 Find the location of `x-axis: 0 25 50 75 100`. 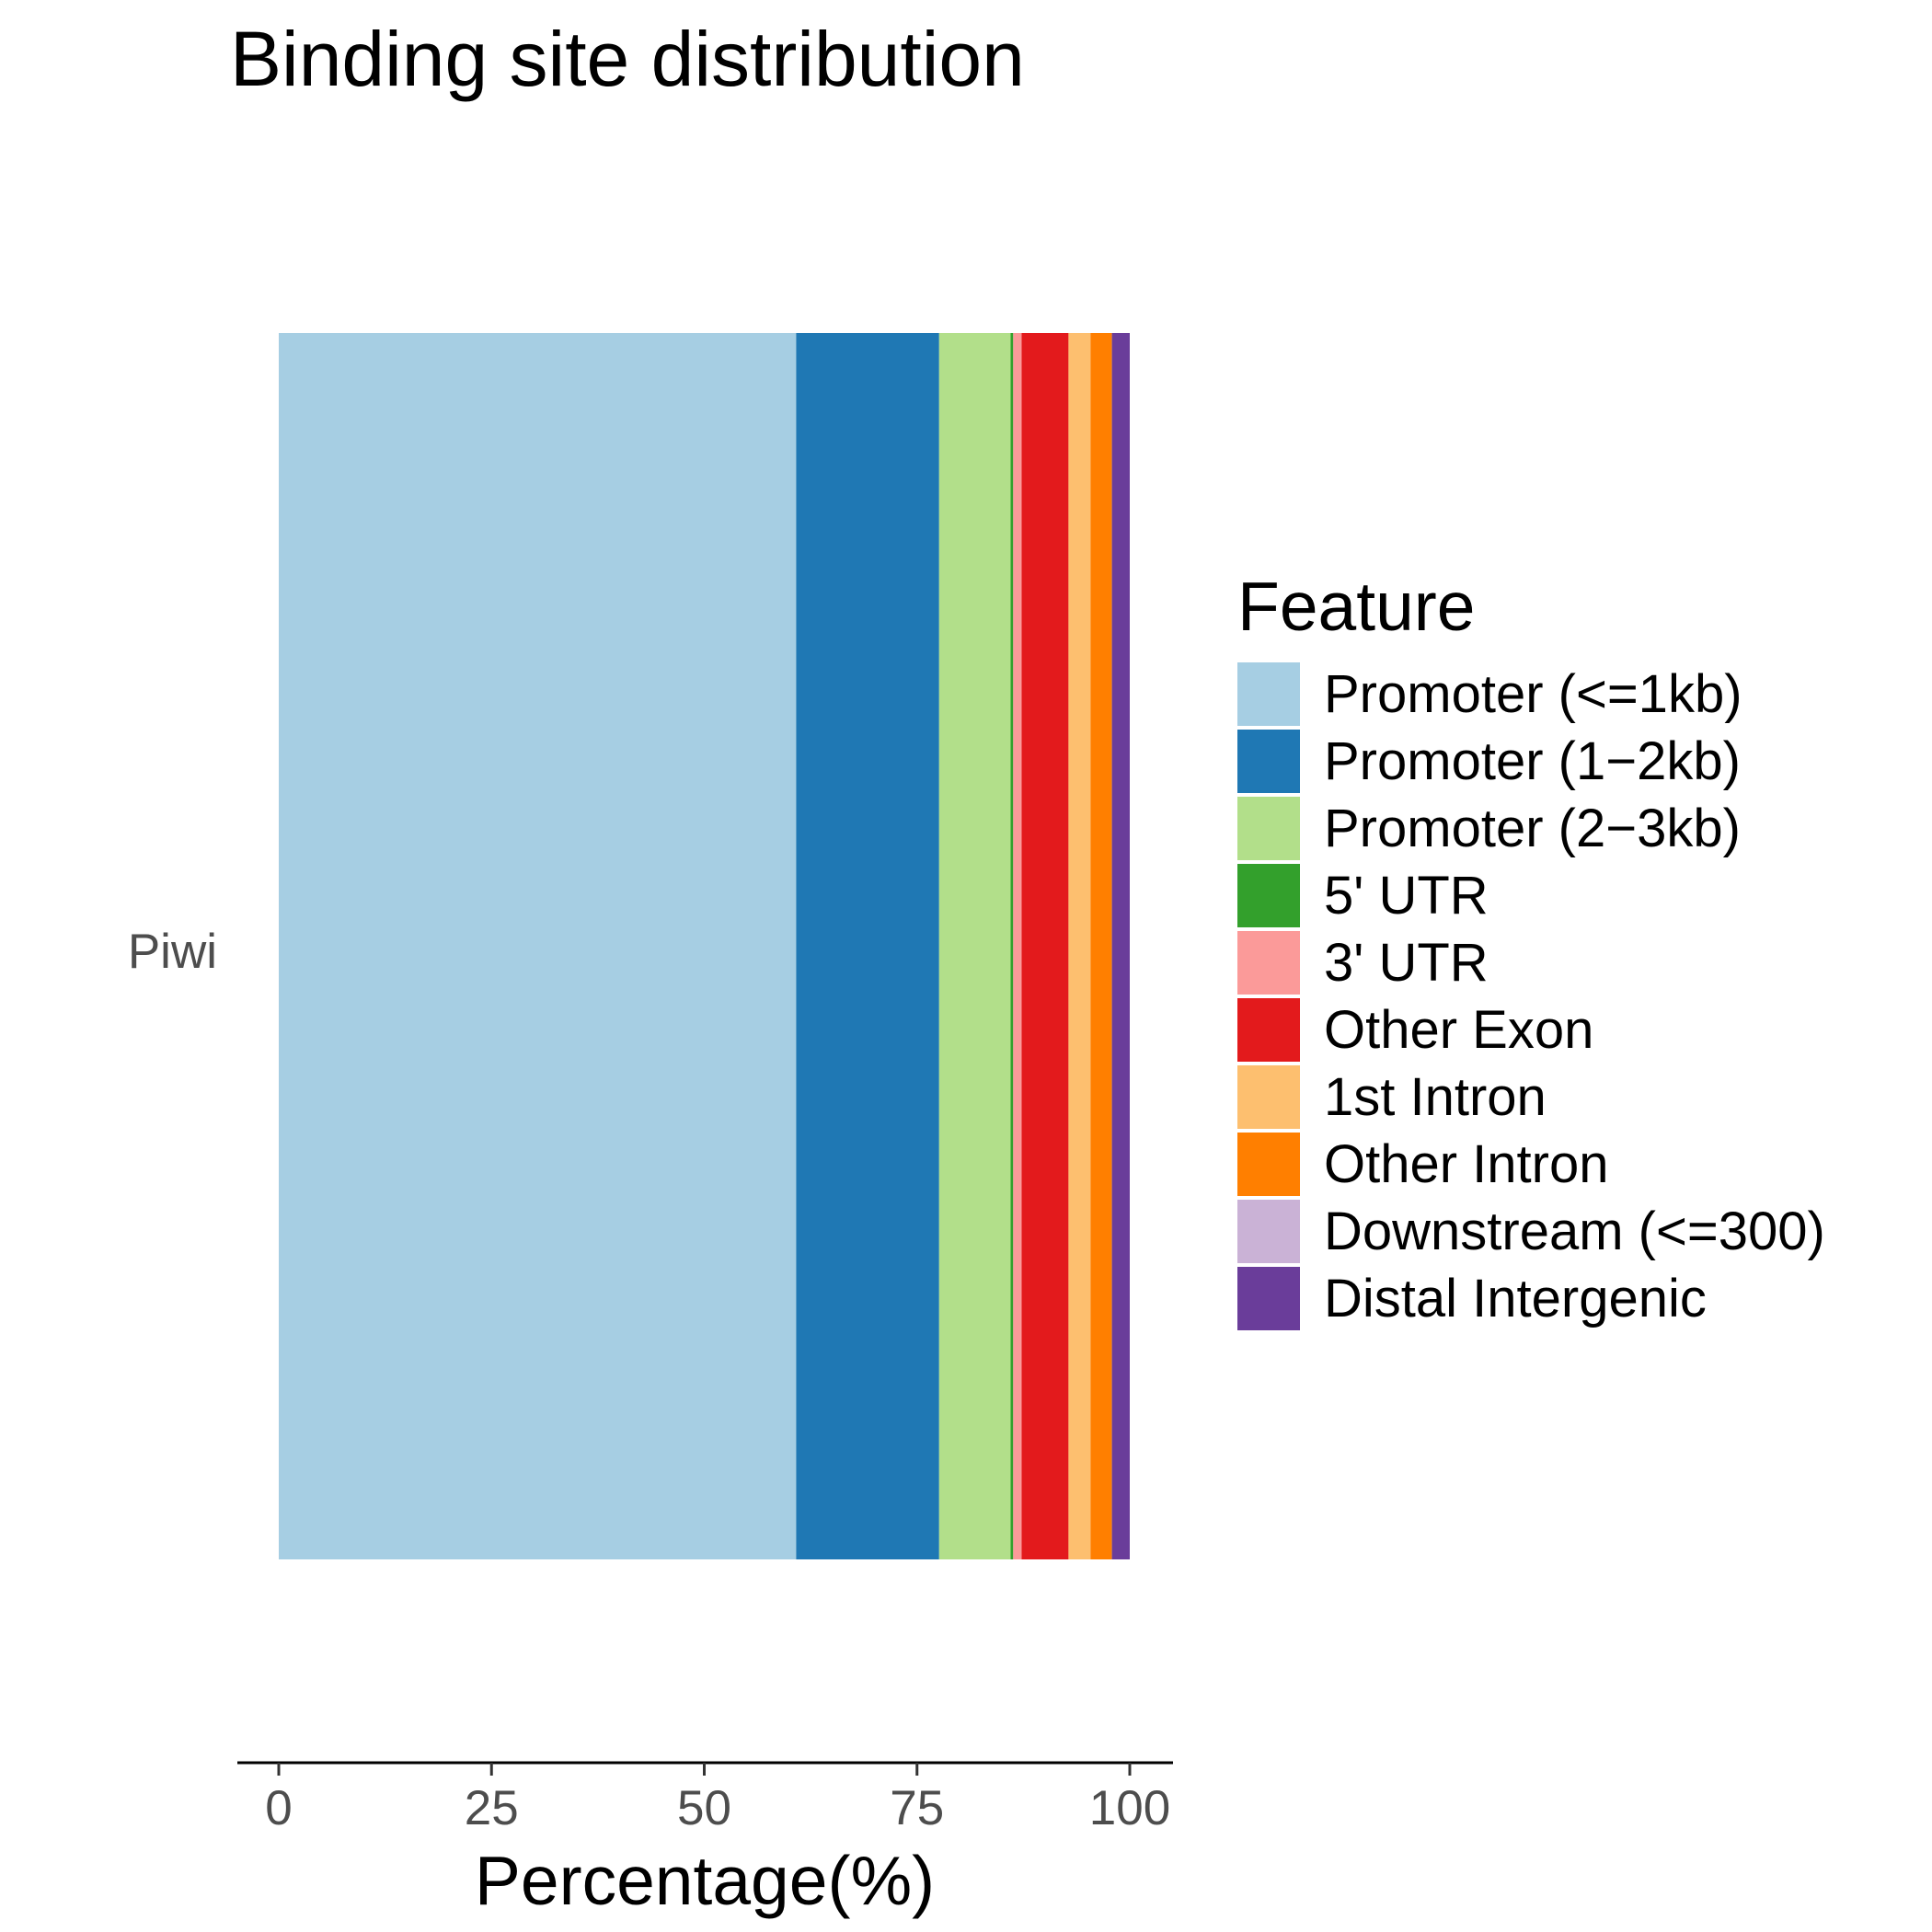

x-axis: 0 25 50 75 100 is located at coordinates (705, 1798).